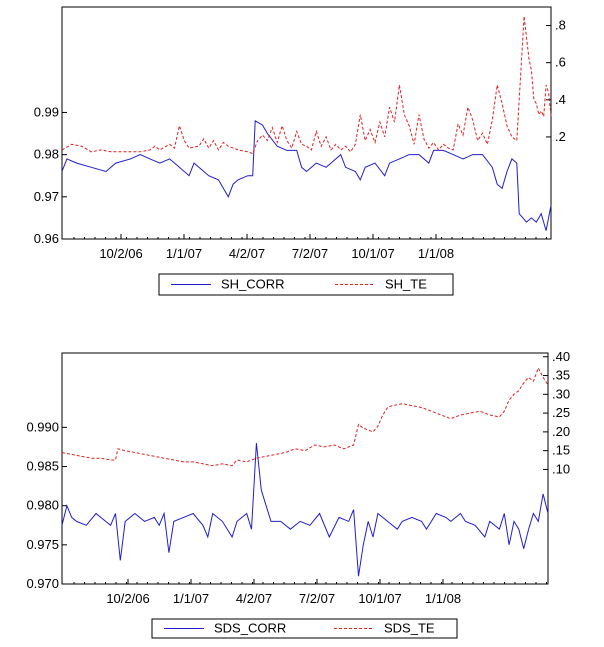 Image resolution: width=604 pixels, height=647 pixels. What do you see at coordinates (561, 375) in the screenshot?
I see `right-tick-label: .35` at bounding box center [561, 375].